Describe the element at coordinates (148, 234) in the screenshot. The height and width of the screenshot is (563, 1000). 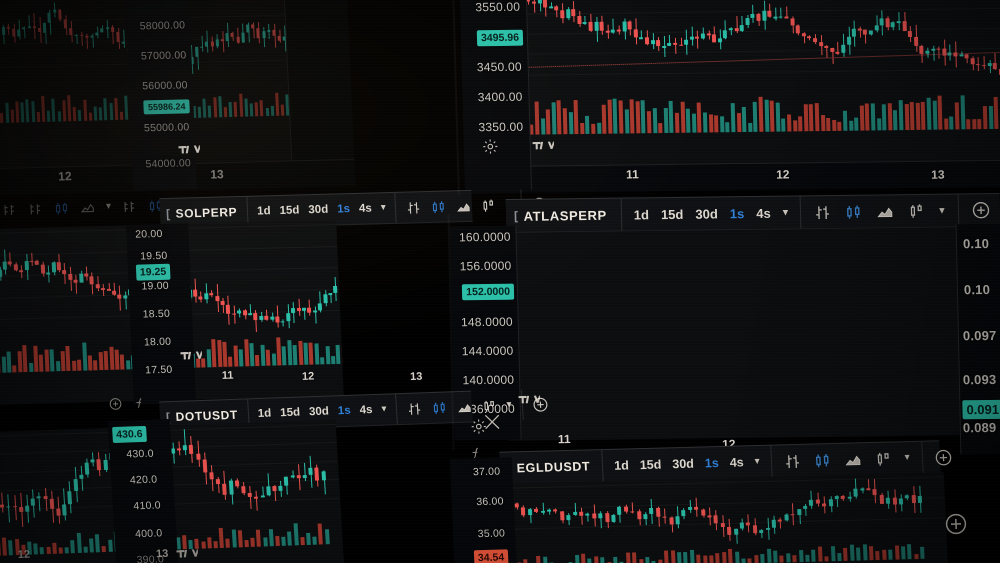
I see `price-tick: 20.00` at that location.